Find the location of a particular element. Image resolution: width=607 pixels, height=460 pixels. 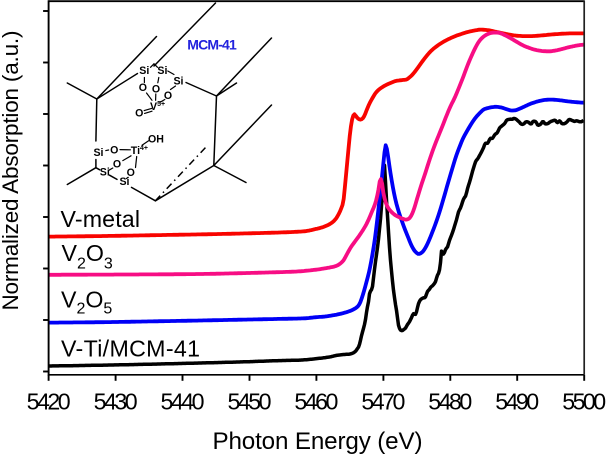

svg-text: Normalized Absorption (a.u.) is located at coordinates (11, 171).